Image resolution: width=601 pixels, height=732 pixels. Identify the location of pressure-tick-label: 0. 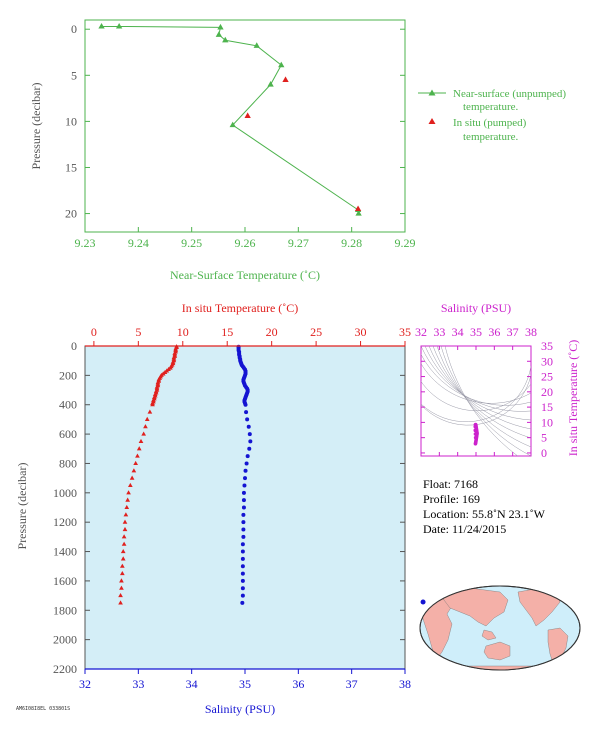
(74, 346).